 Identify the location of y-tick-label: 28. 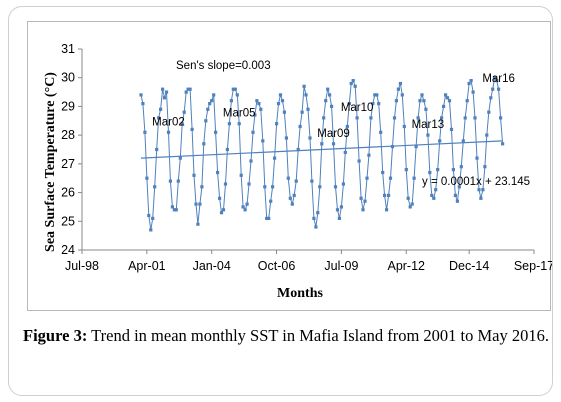
(68, 135).